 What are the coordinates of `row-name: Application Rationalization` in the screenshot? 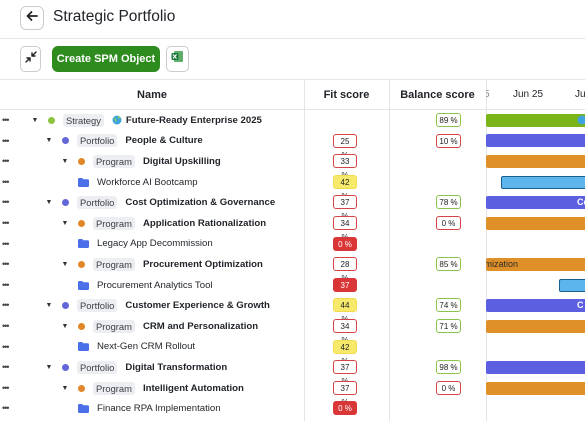 It's located at (204, 223).